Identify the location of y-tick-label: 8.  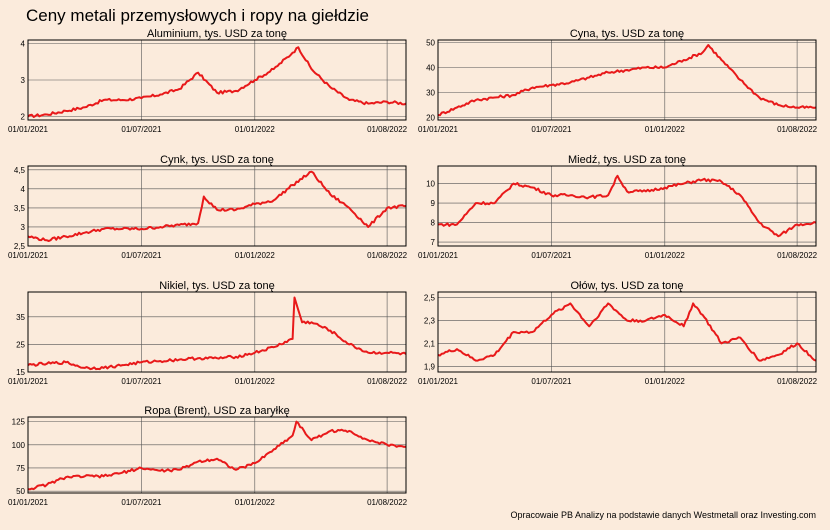
(433, 223).